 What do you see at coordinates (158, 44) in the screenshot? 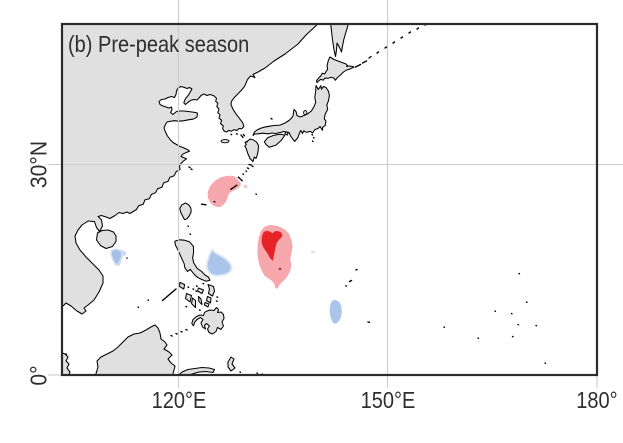
I see `svg-text: (b) Pre-peak season` at bounding box center [158, 44].